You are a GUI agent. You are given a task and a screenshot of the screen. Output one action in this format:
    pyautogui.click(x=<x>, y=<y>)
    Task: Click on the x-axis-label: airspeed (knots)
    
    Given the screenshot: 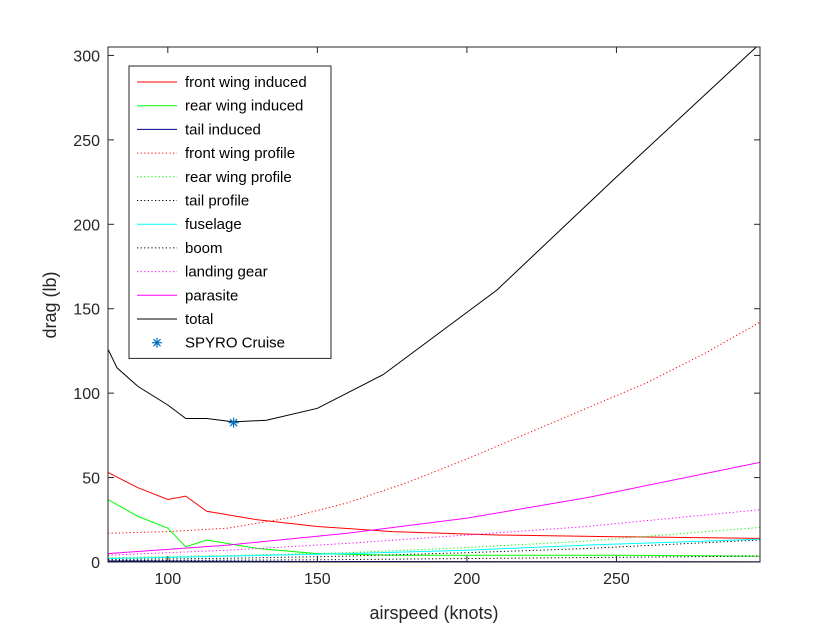 What is the action you would take?
    pyautogui.click(x=433, y=613)
    